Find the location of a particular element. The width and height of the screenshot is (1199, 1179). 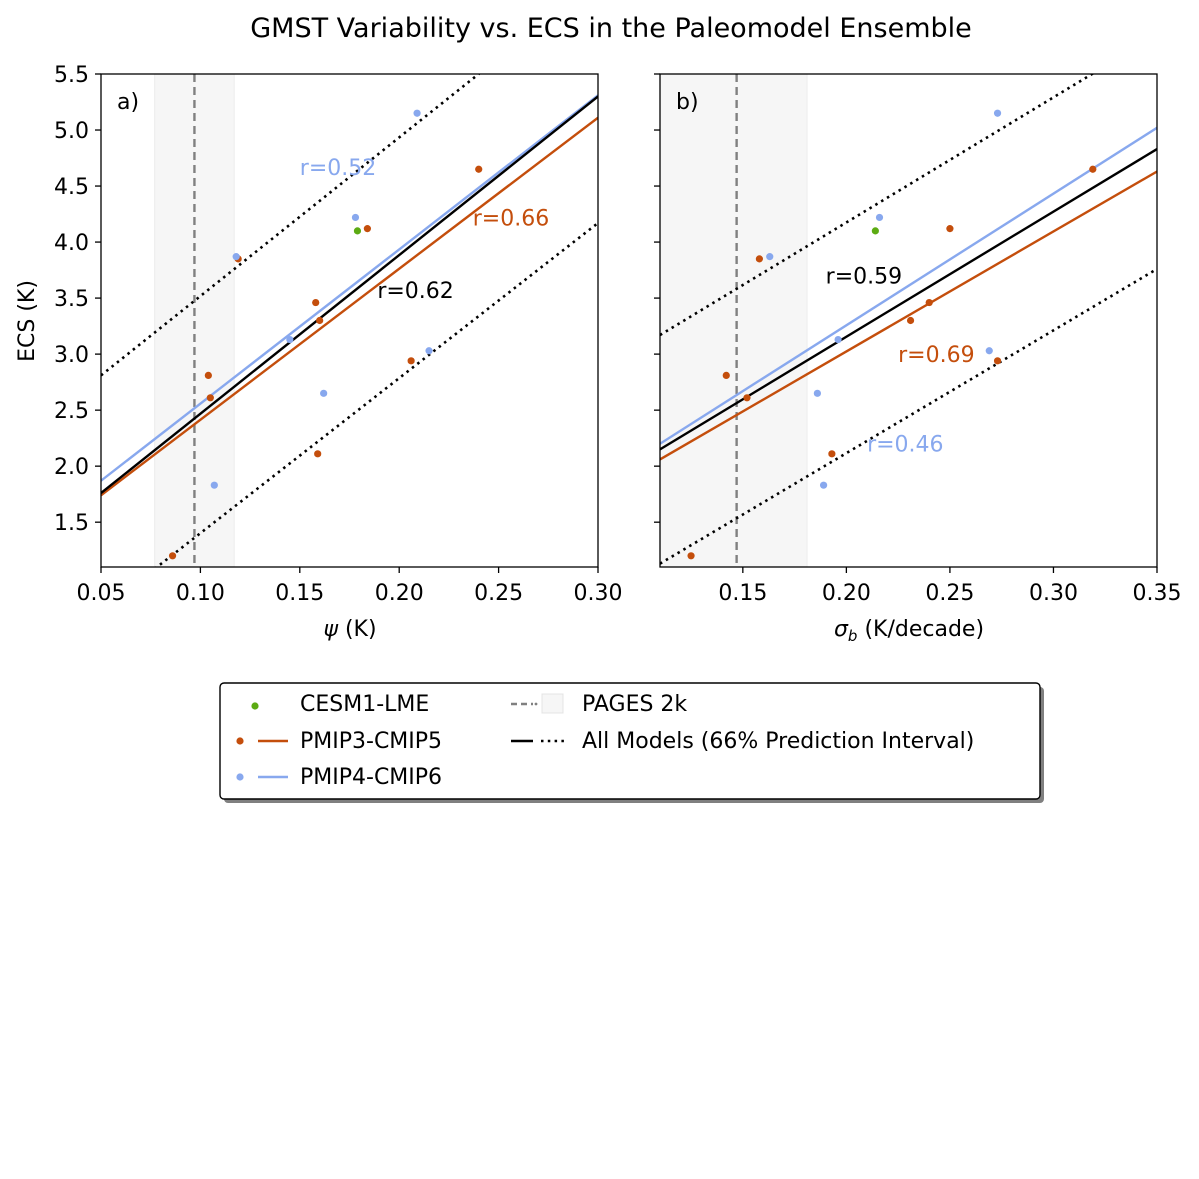

legend-box is located at coordinates (630, 741).